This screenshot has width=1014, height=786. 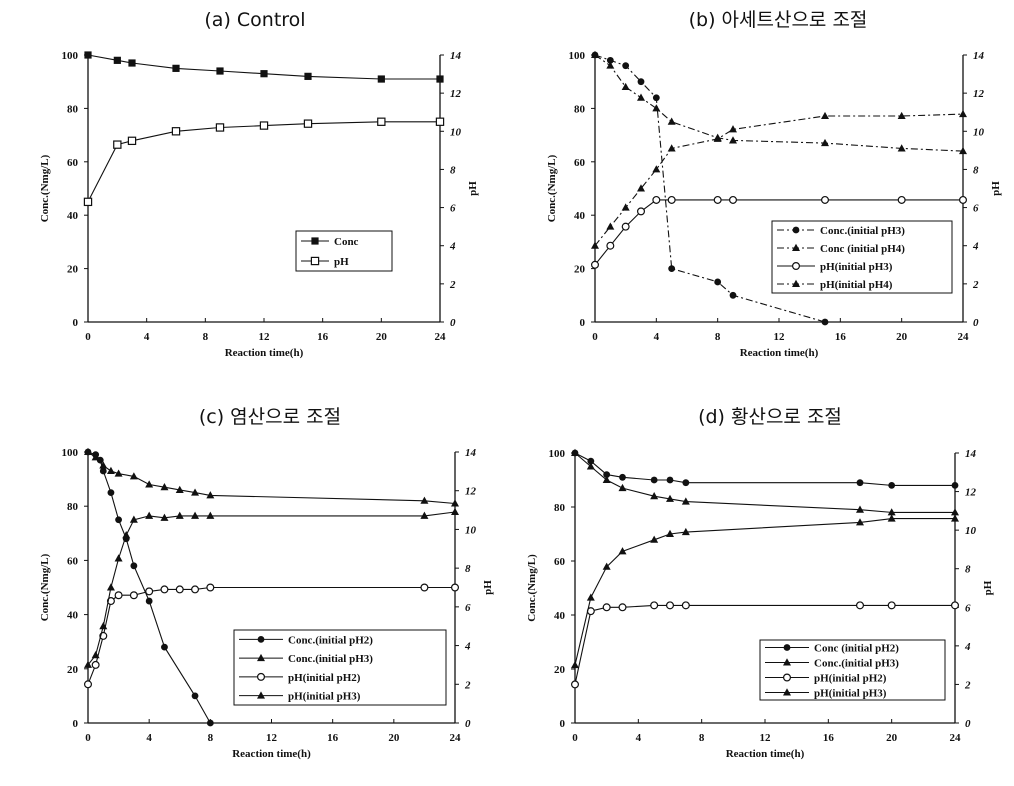 I want to click on x-tick-label-b: 4, so click(x=657, y=337).